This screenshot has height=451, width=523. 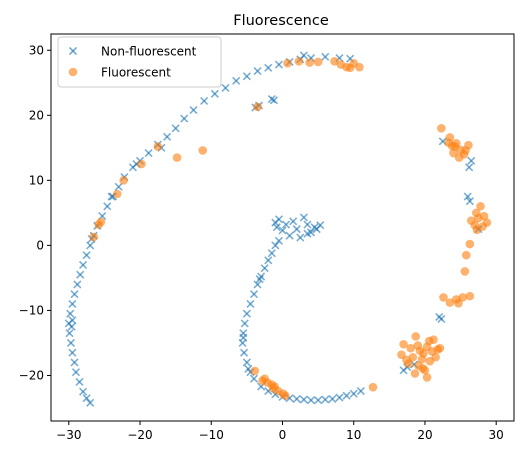 I want to click on y-tick-label: 30, so click(x=36, y=50).